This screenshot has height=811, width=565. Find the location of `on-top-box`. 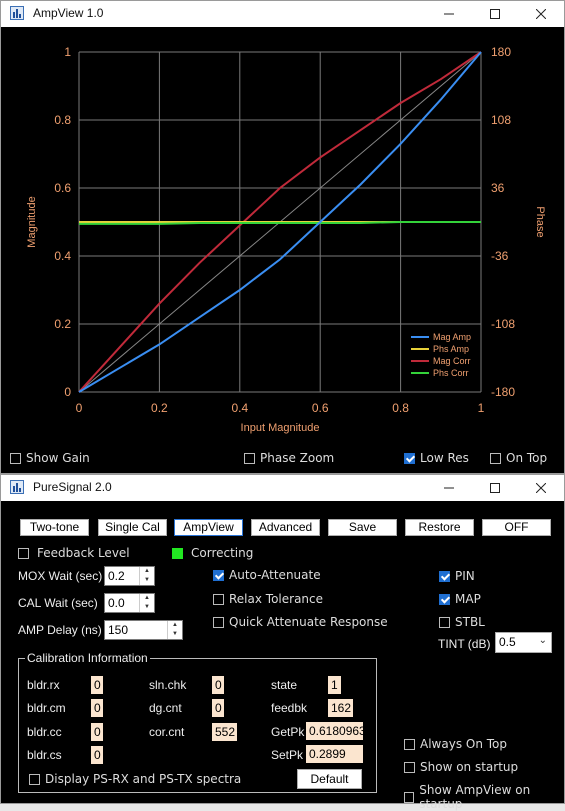

on-top-box is located at coordinates (495, 458).